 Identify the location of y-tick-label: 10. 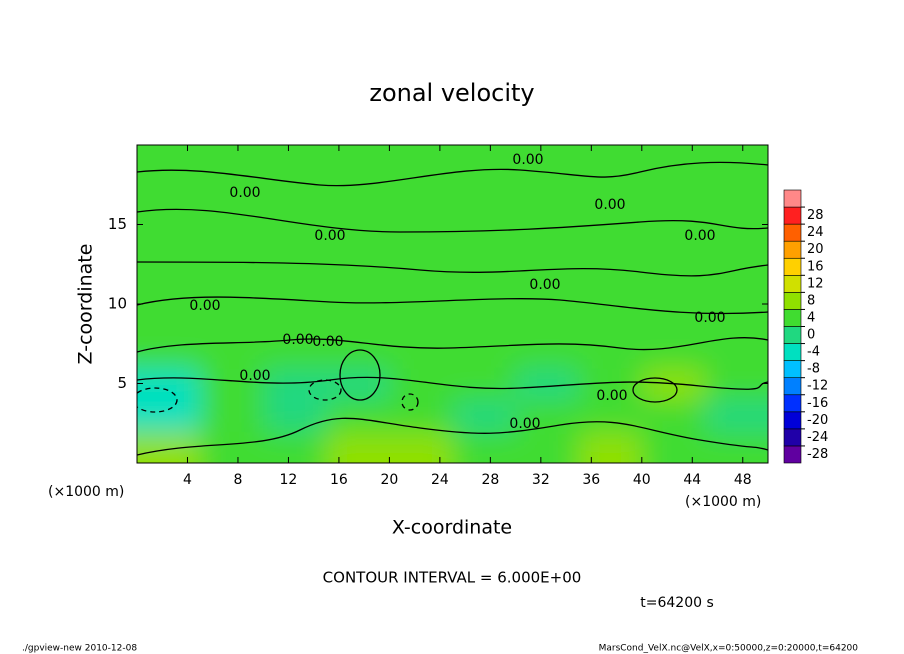
(117, 304).